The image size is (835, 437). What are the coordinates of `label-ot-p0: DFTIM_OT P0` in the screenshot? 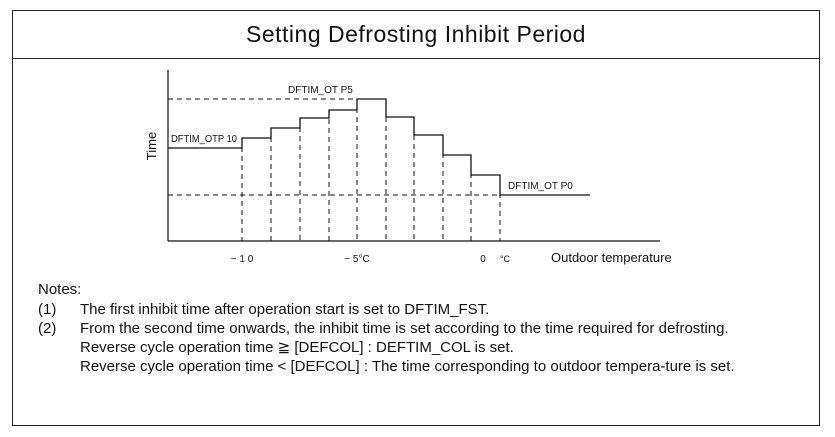 It's located at (540, 186).